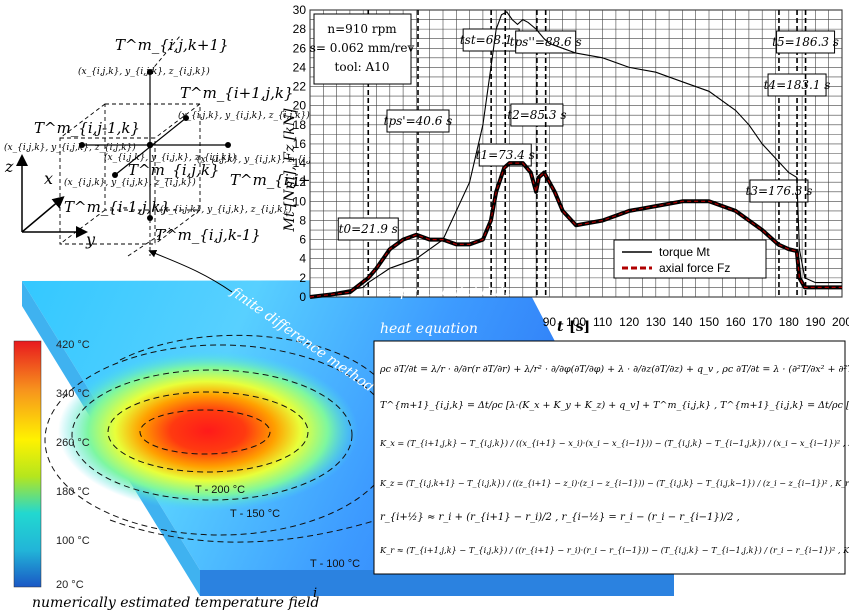 Image resolution: width=849 pixels, height=611 pixels. What do you see at coordinates (9, 166) in the screenshot?
I see `axis-z-label: z` at bounding box center [9, 166].